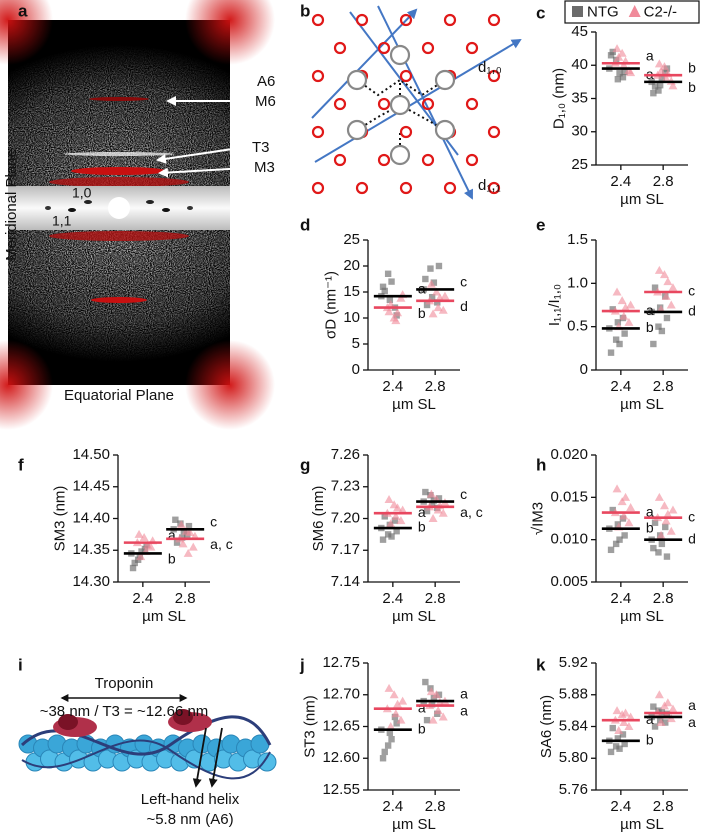 The width and height of the screenshot is (701, 832). I want to click on y-axis-label: √IM3, so click(537, 518).